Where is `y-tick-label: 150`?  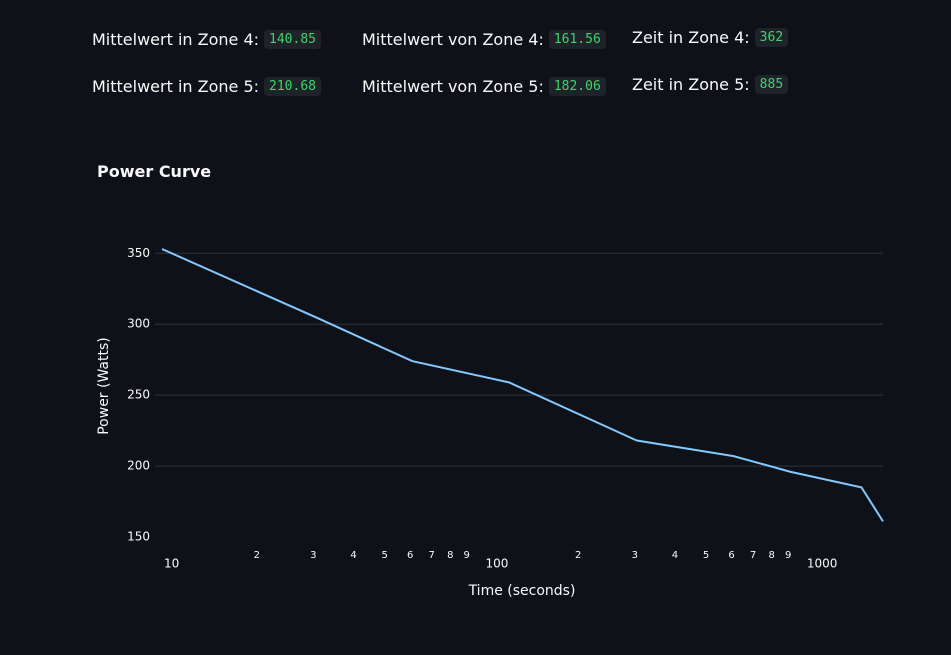
y-tick-label: 150 is located at coordinates (138, 537).